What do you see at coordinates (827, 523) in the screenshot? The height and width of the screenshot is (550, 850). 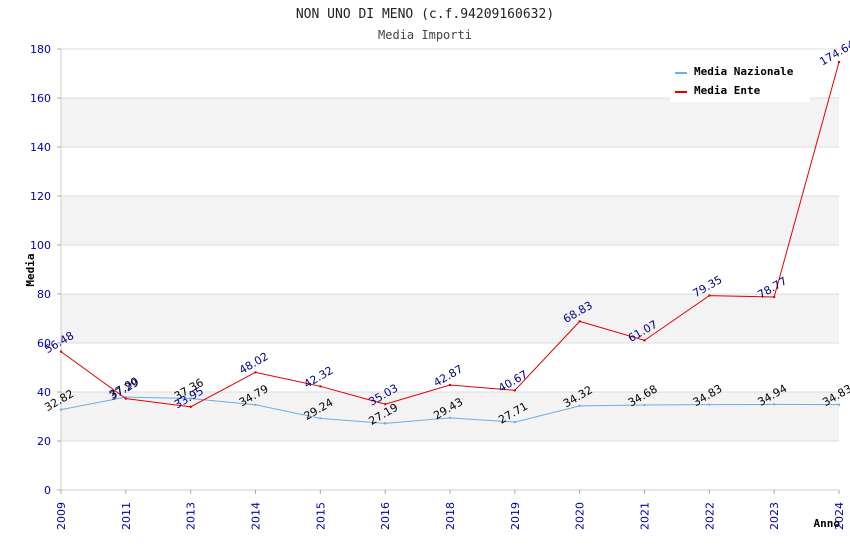 I see `x-axis-label: Anno` at bounding box center [827, 523].